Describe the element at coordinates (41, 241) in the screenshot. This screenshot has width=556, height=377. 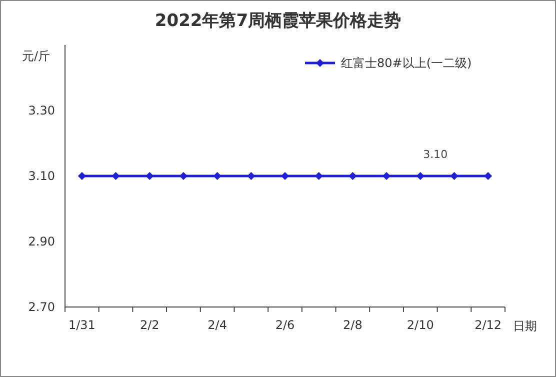
I see `y-tick-label: 2.90` at that location.